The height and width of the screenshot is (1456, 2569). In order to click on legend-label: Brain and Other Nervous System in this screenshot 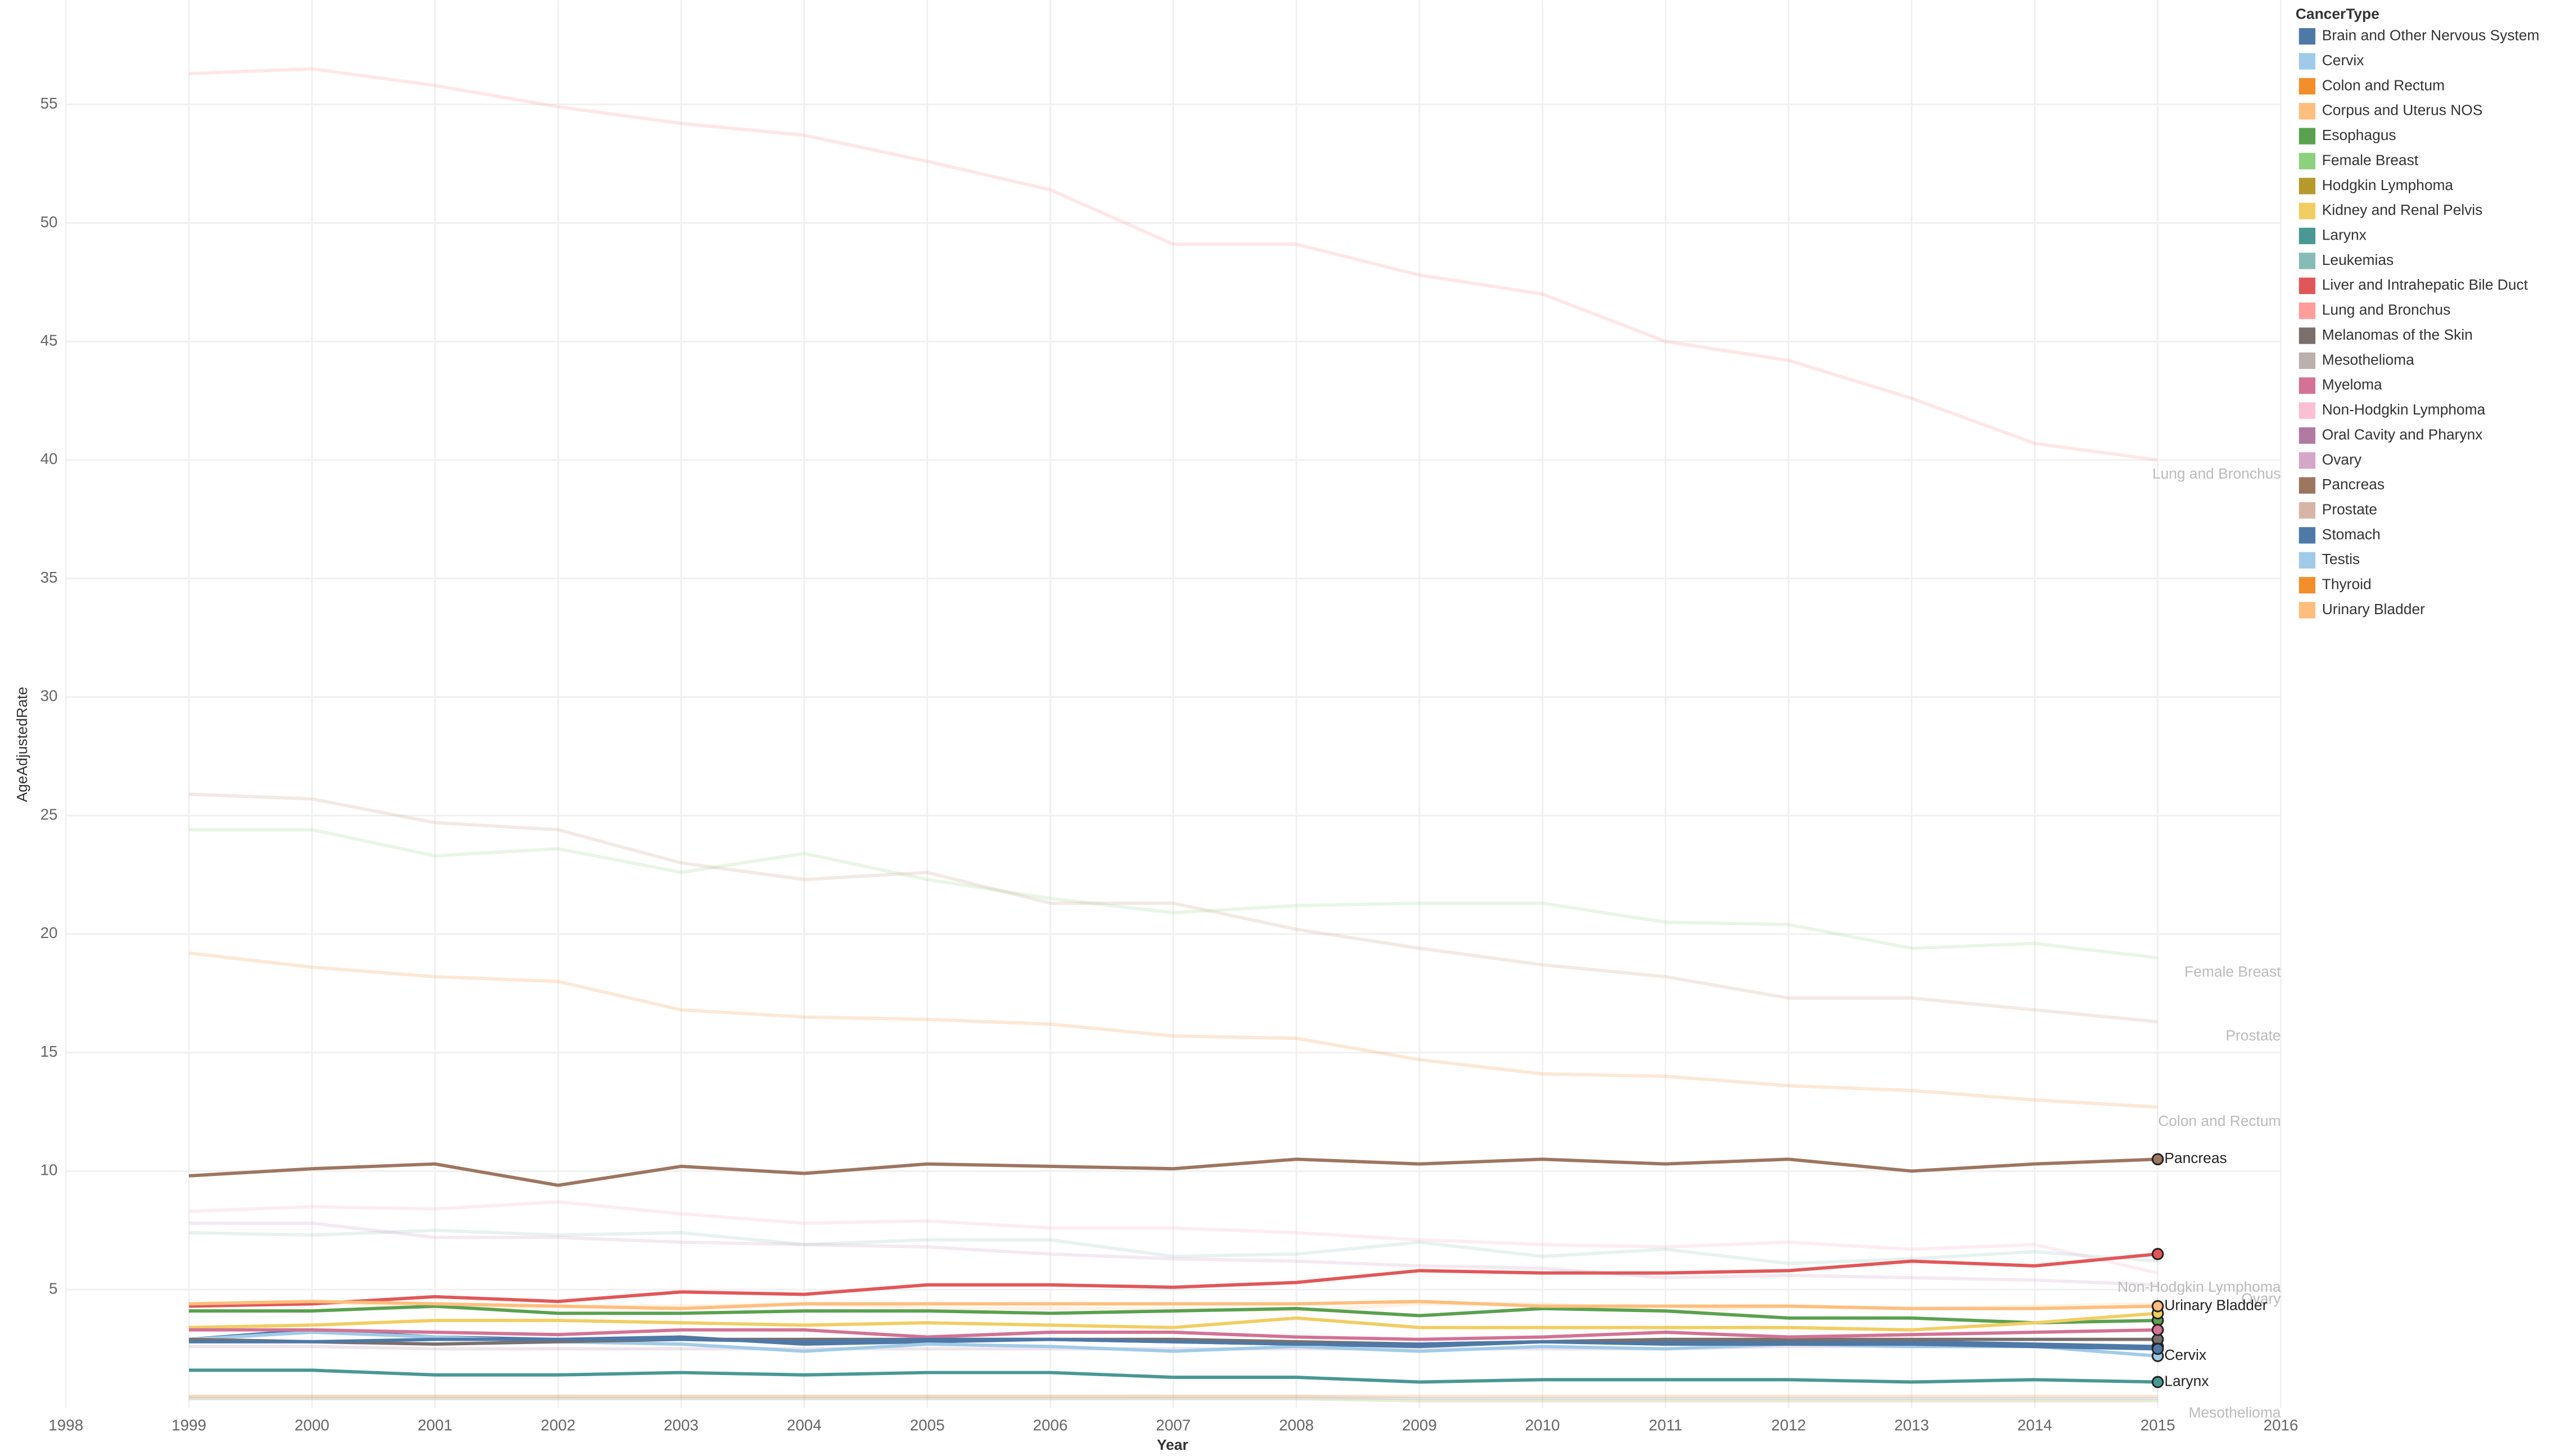, I will do `click(2431, 35)`.